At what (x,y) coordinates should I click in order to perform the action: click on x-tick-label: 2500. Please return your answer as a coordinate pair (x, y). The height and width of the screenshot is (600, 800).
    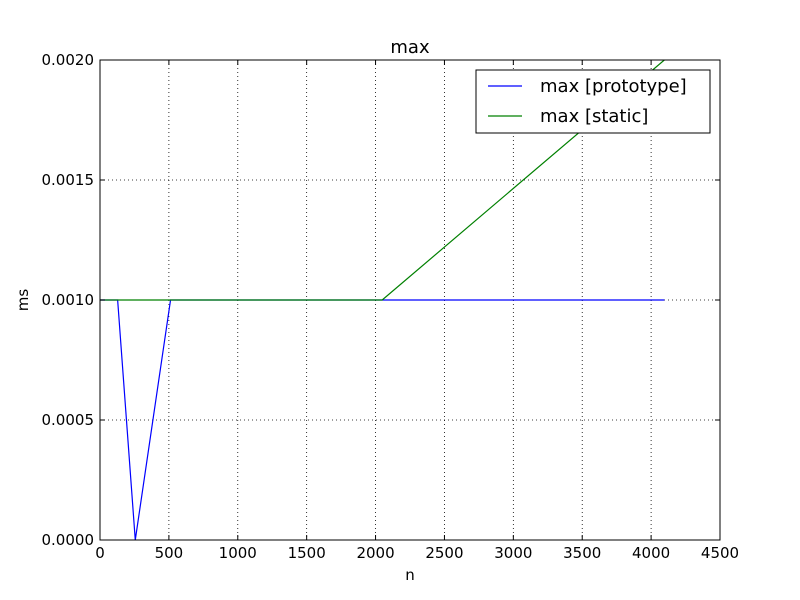
    Looking at the image, I should click on (444, 553).